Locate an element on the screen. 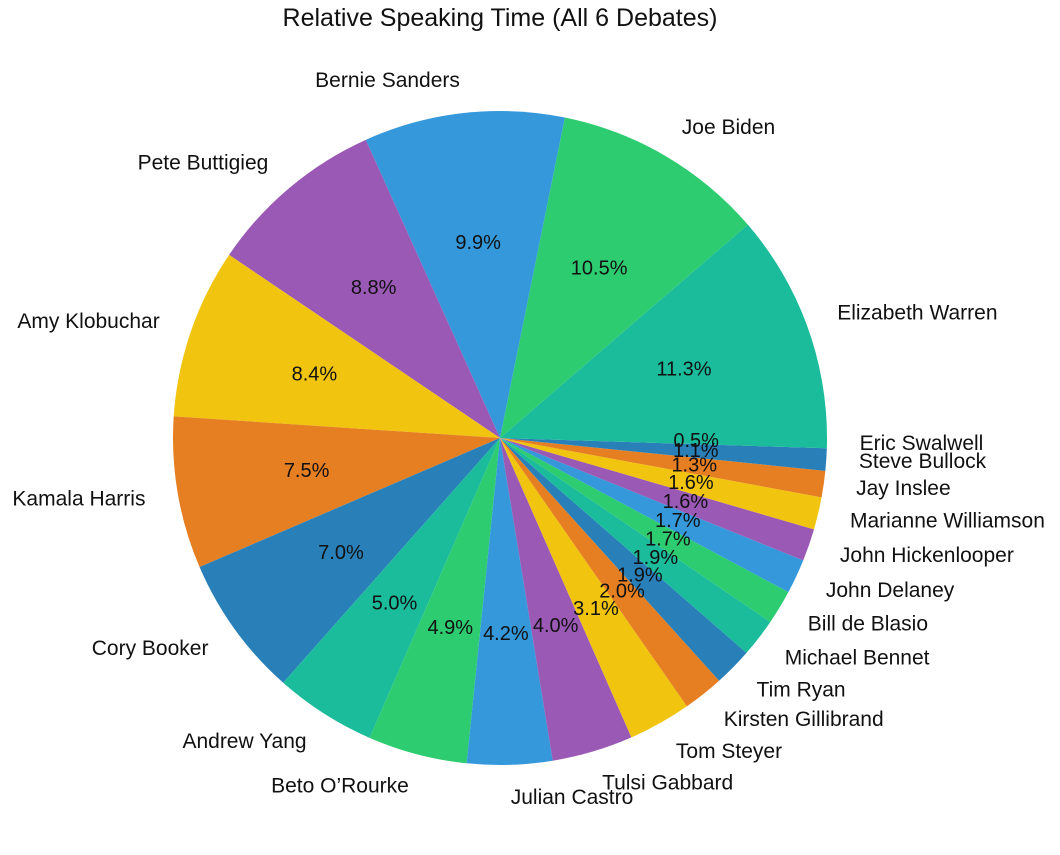 The image size is (1060, 855). percent-label-michael-bennet: 1.9% is located at coordinates (656, 558).